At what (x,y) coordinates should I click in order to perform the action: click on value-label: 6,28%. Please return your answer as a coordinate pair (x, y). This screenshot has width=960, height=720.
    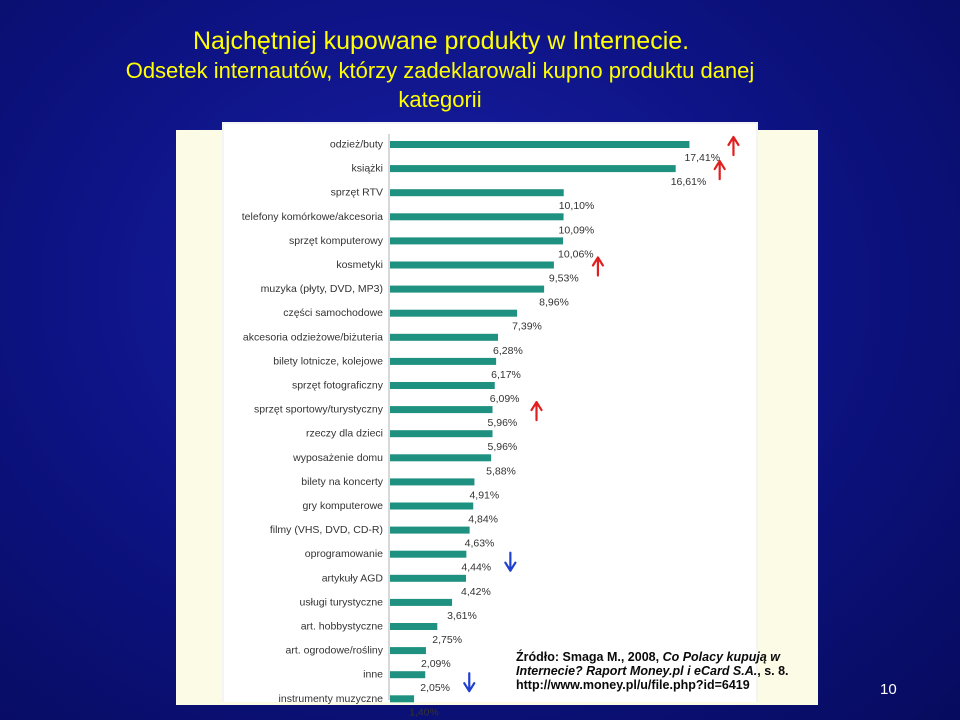
    Looking at the image, I should click on (508, 351).